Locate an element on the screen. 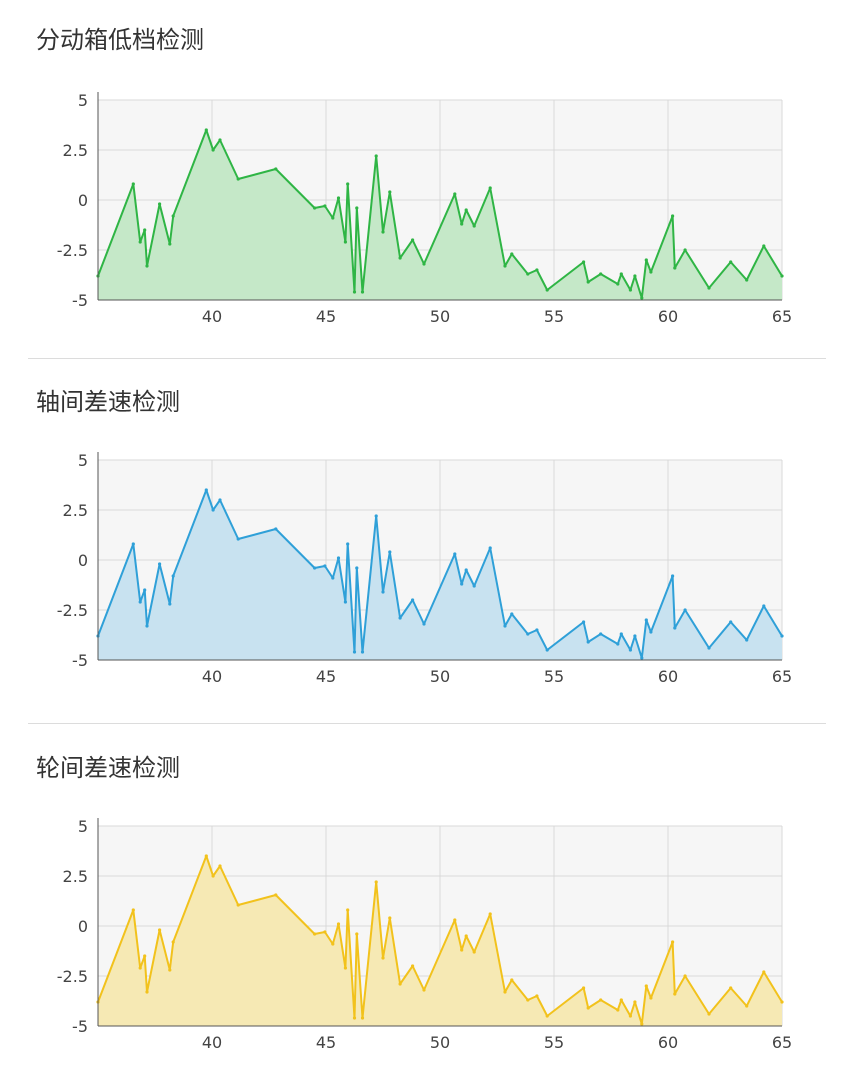 This screenshot has width=855, height=1092. y-tick-label: 5 is located at coordinates (83, 826).